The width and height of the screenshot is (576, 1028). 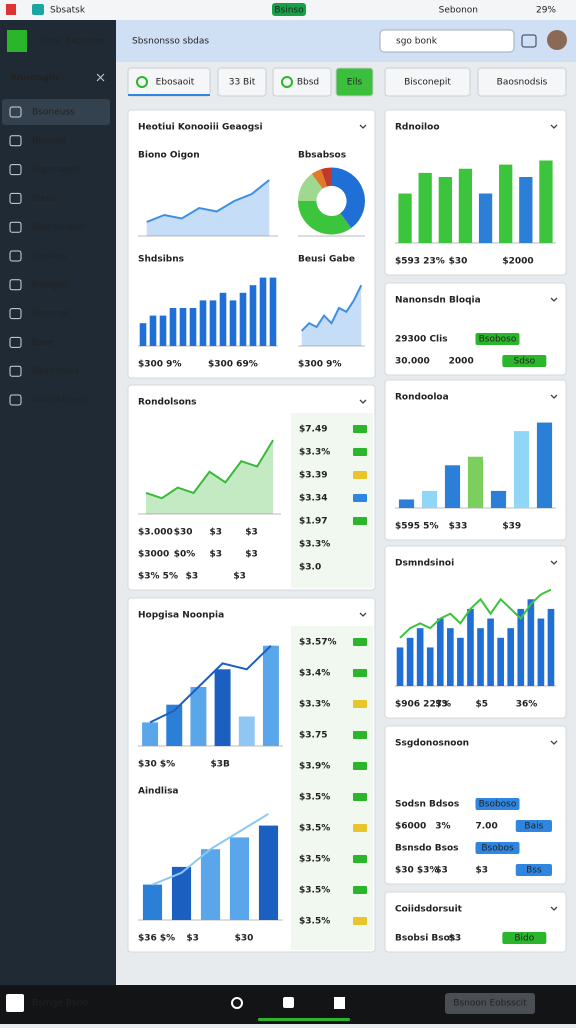 What do you see at coordinates (425, 939) in the screenshot?
I see `label: Bsobsi Bsos` at bounding box center [425, 939].